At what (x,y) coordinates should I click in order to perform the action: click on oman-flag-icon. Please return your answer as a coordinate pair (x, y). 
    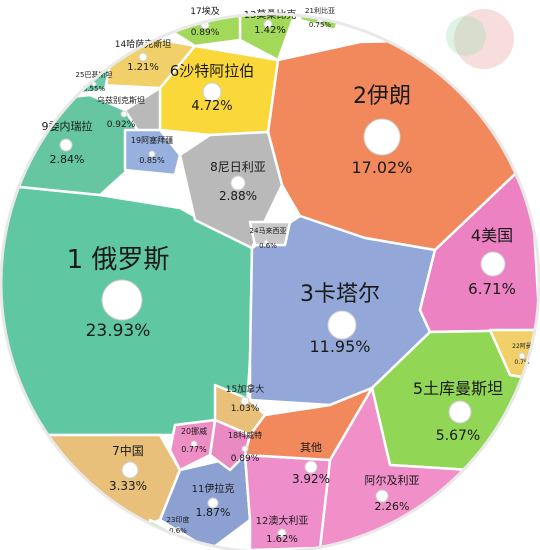
    Looking at the image, I should click on (522, 356).